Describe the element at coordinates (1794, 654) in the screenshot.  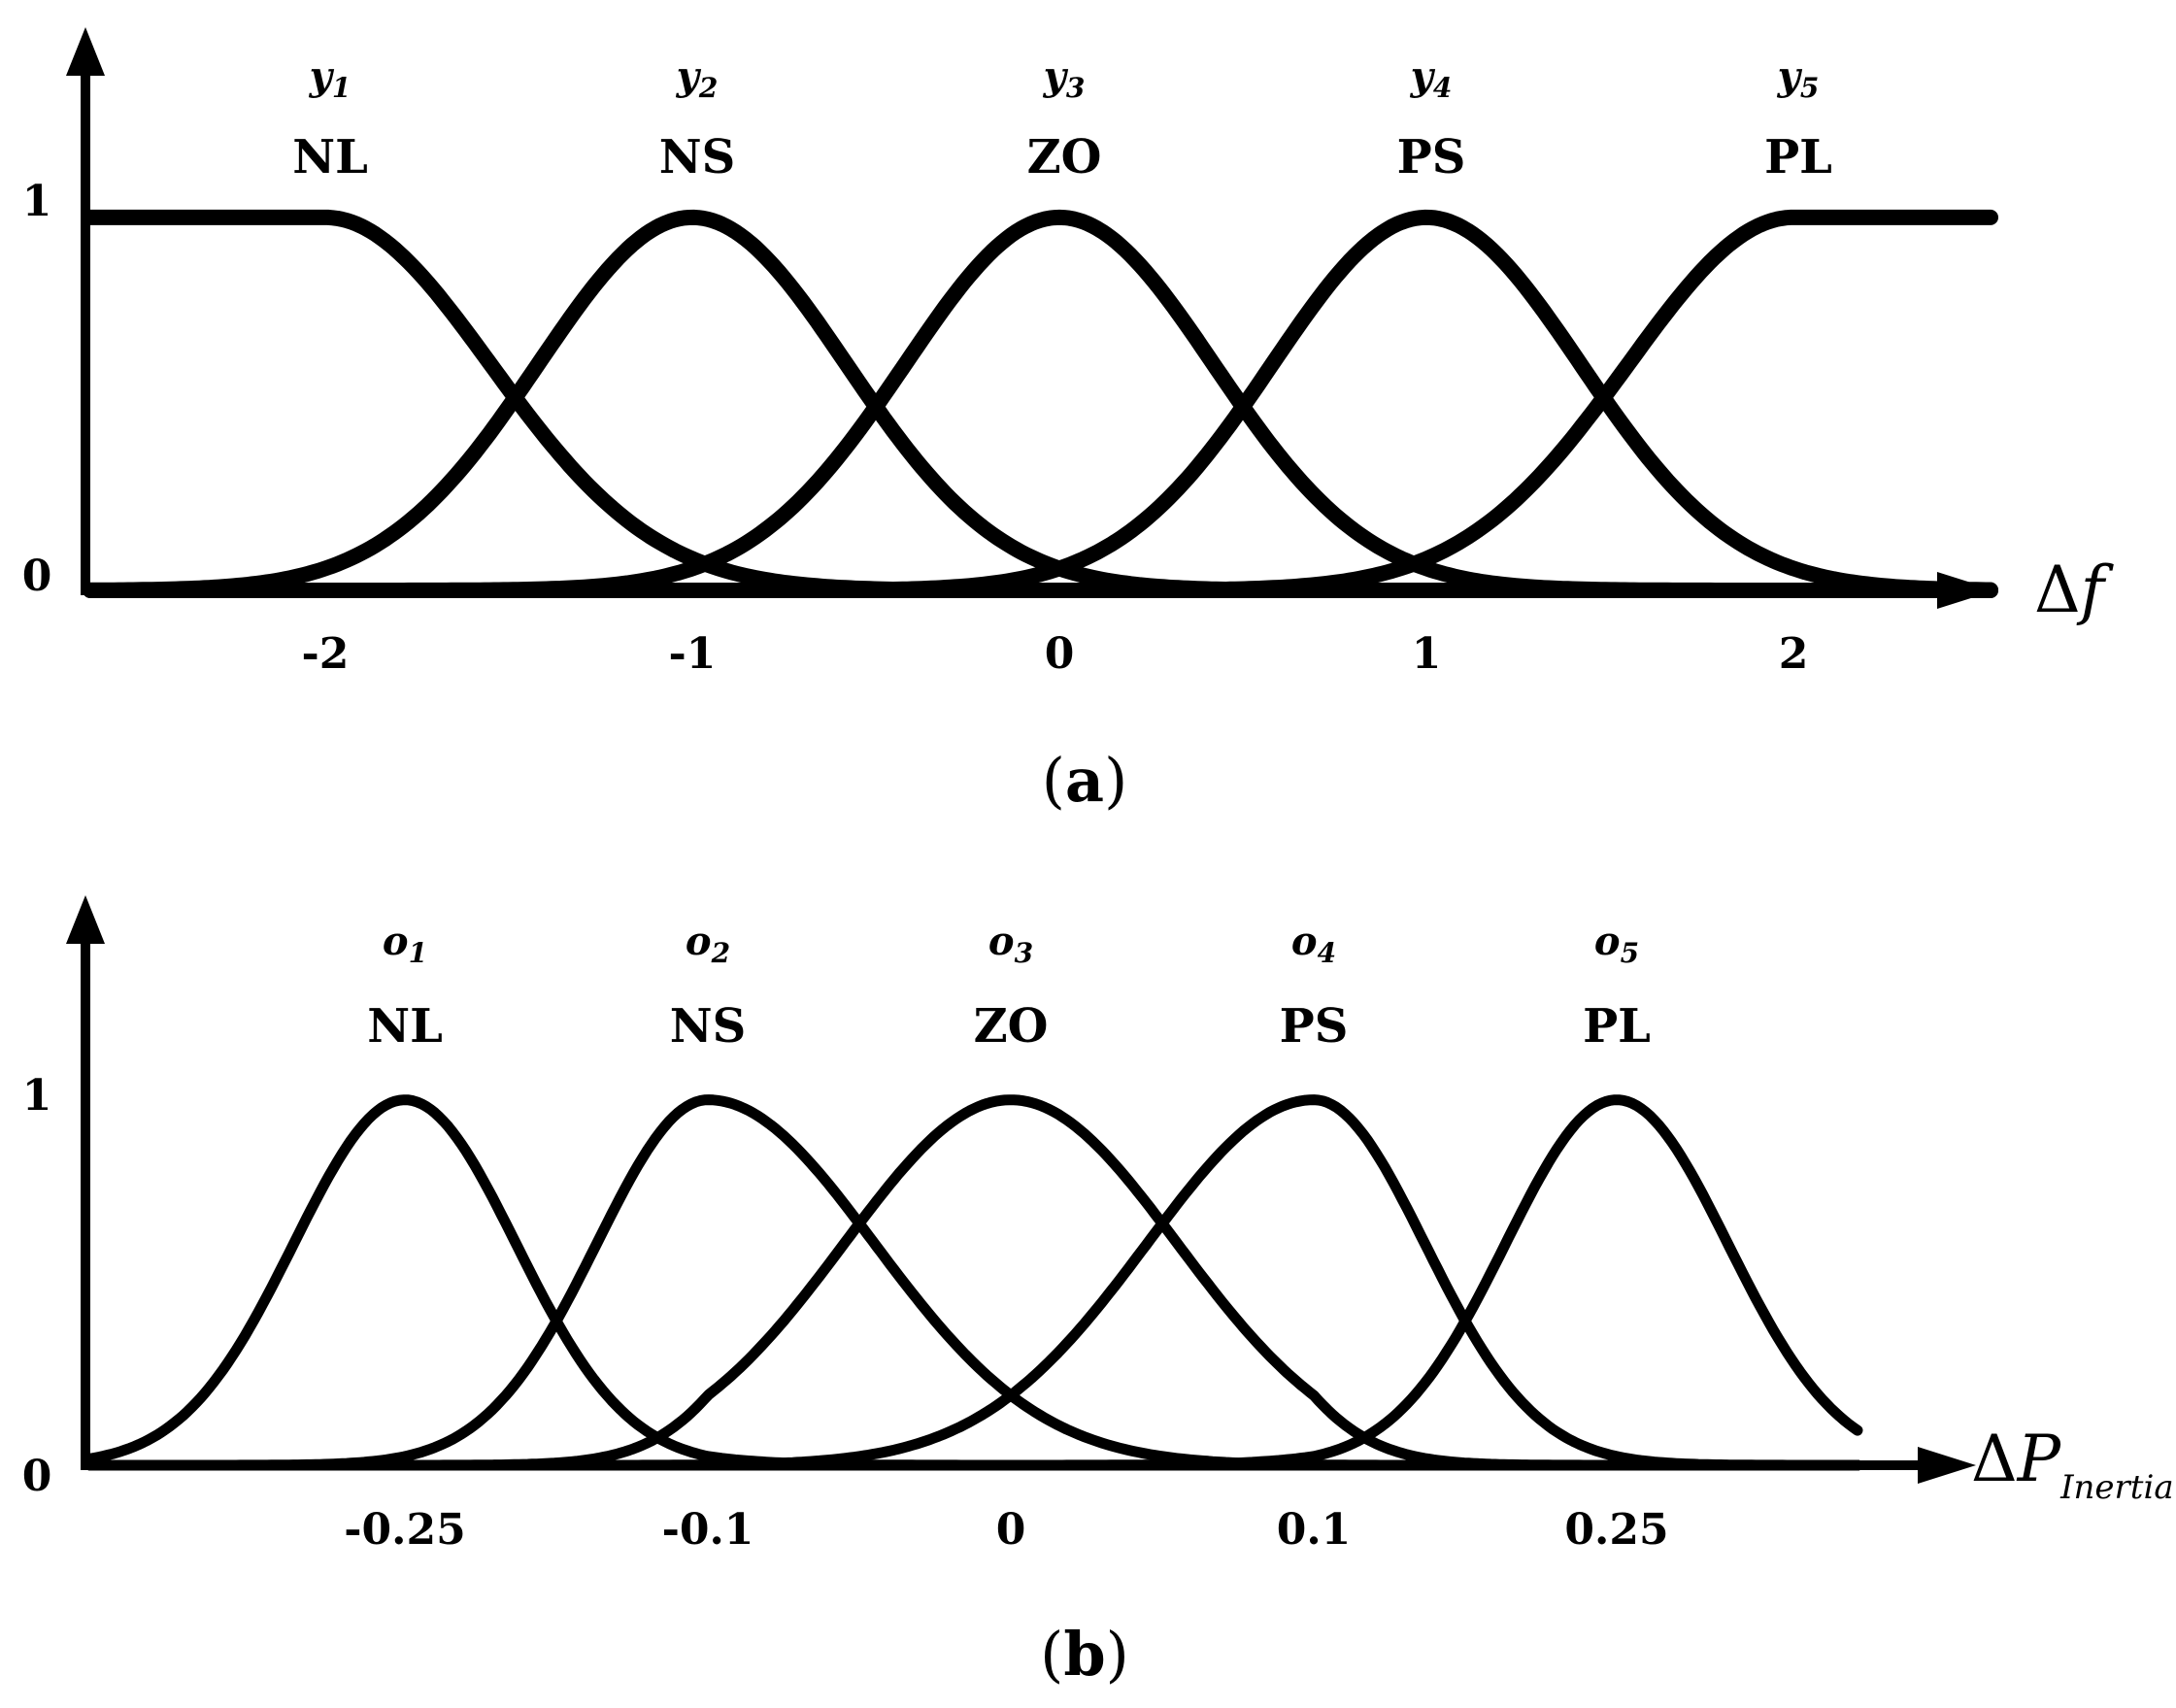
I see `x-tick-label: 2` at that location.